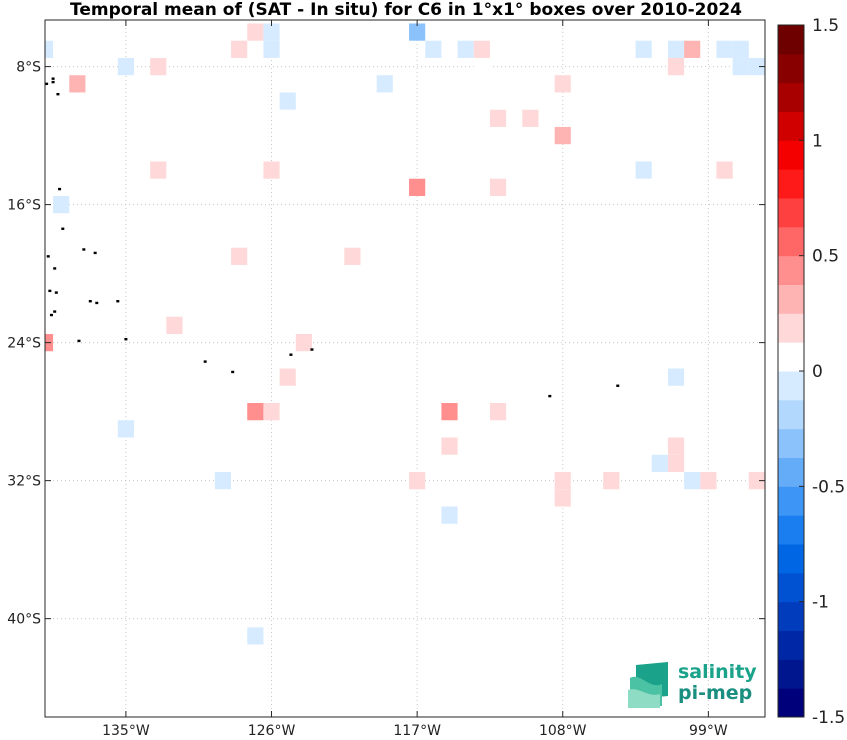 This screenshot has height=740, width=847. Describe the element at coordinates (715, 693) in the screenshot. I see `logo-line2: pi-mep` at that location.